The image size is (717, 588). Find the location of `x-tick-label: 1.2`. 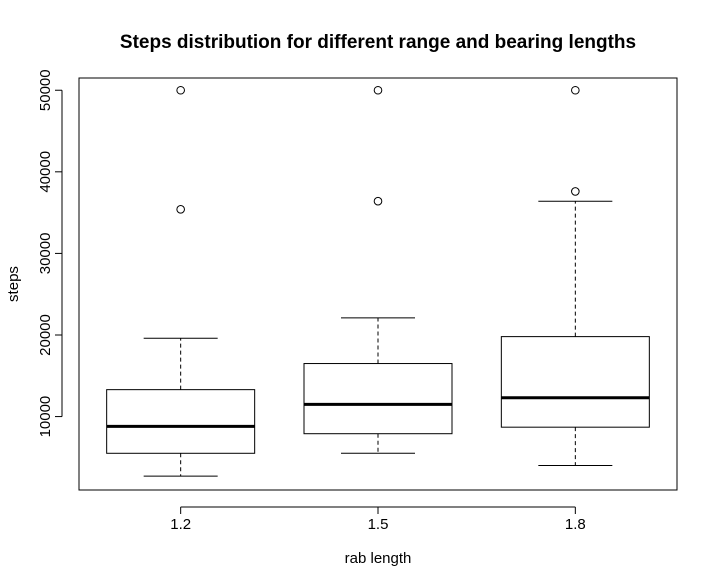

x-tick-label: 1.2 is located at coordinates (180, 524).